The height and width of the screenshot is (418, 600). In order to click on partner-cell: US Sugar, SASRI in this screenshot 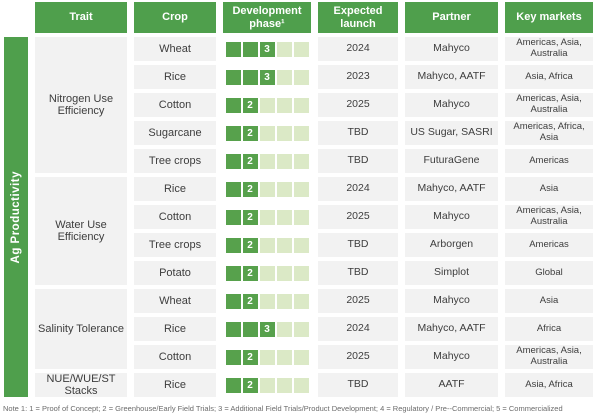, I will do `click(451, 133)`.